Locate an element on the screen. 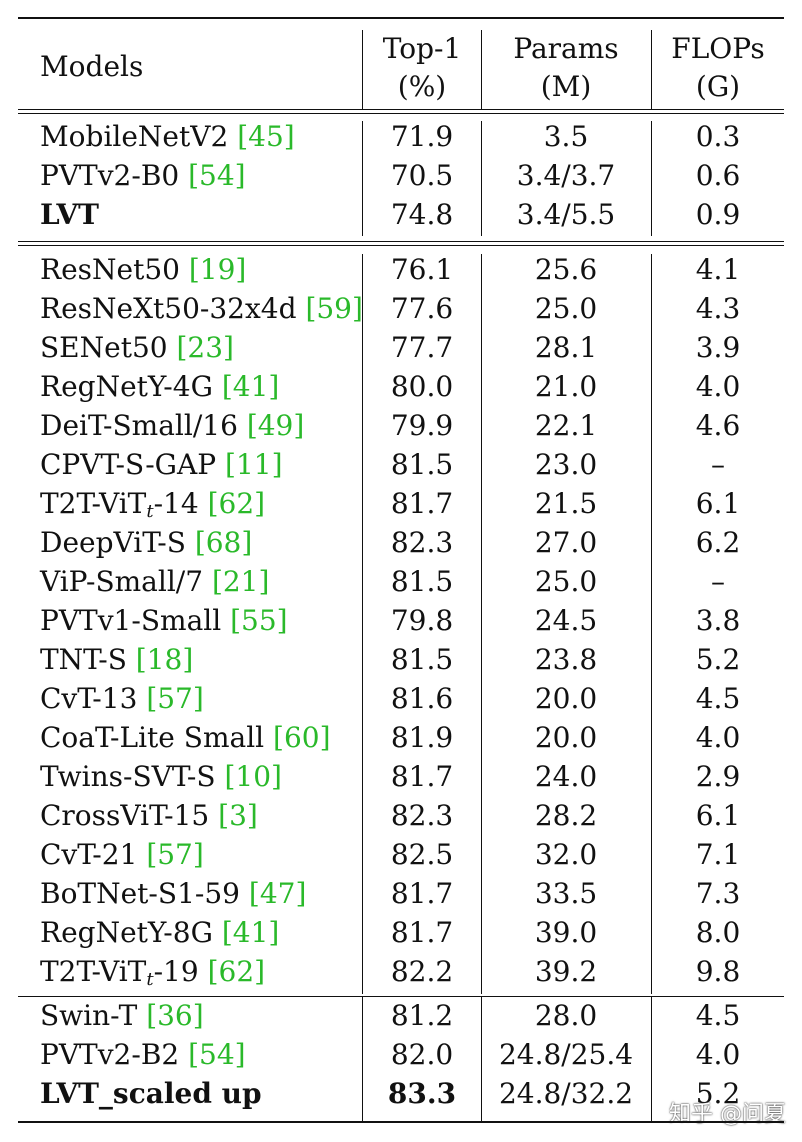  model-name-cell: DeepViT-S [68] is located at coordinates (146, 543).